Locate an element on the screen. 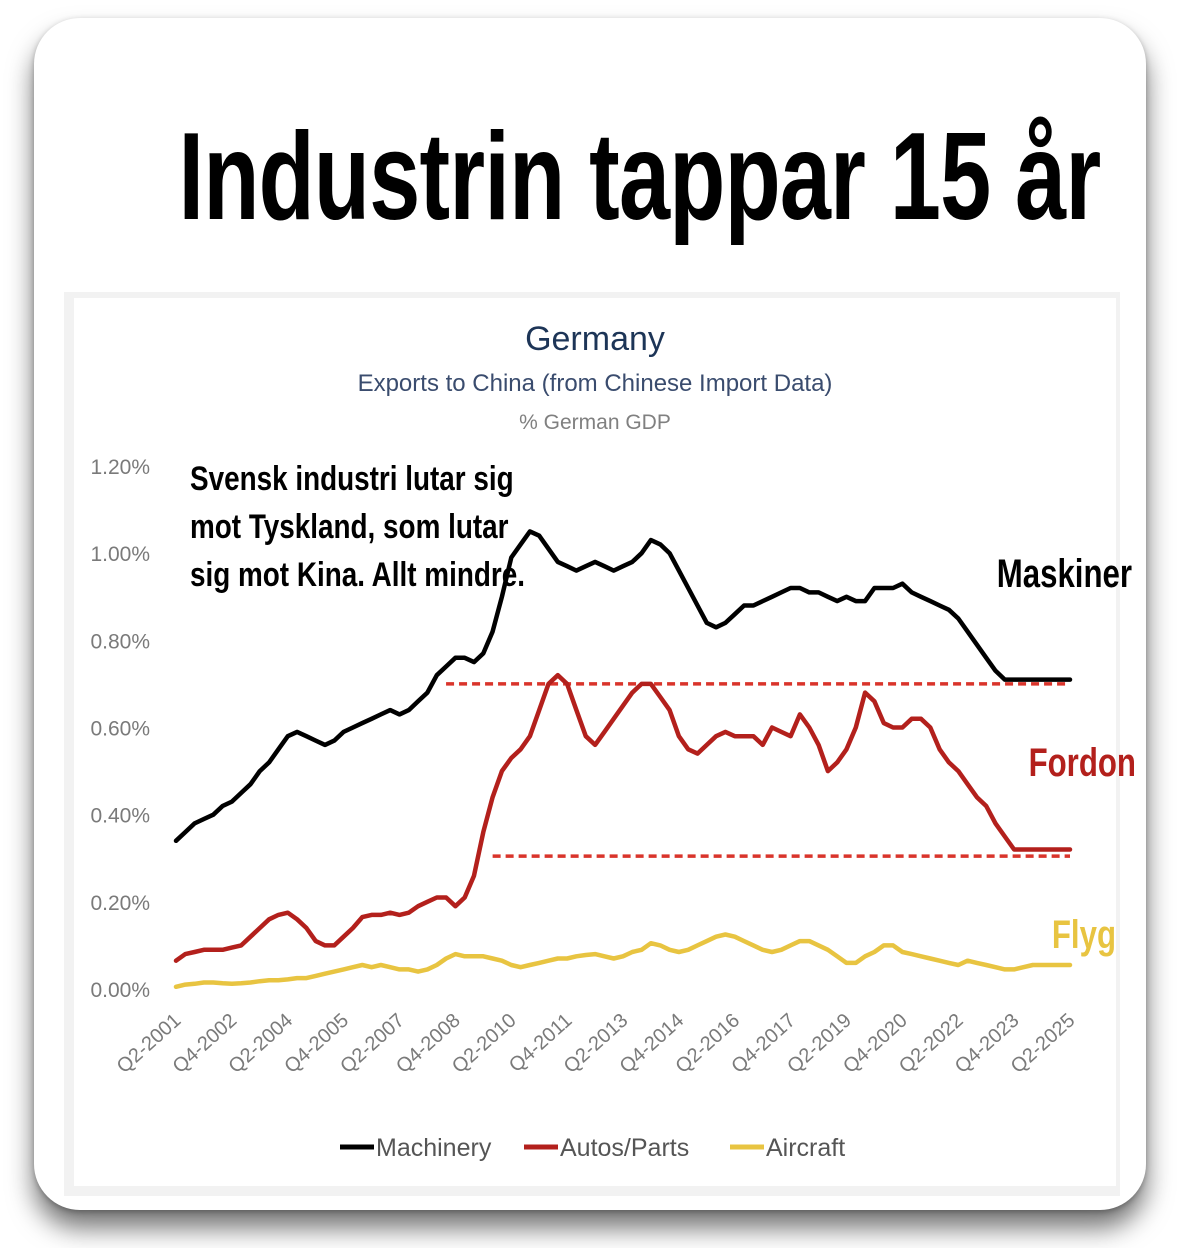 This screenshot has width=1204, height=1248. y-tick-label: 1.00% is located at coordinates (120, 554).